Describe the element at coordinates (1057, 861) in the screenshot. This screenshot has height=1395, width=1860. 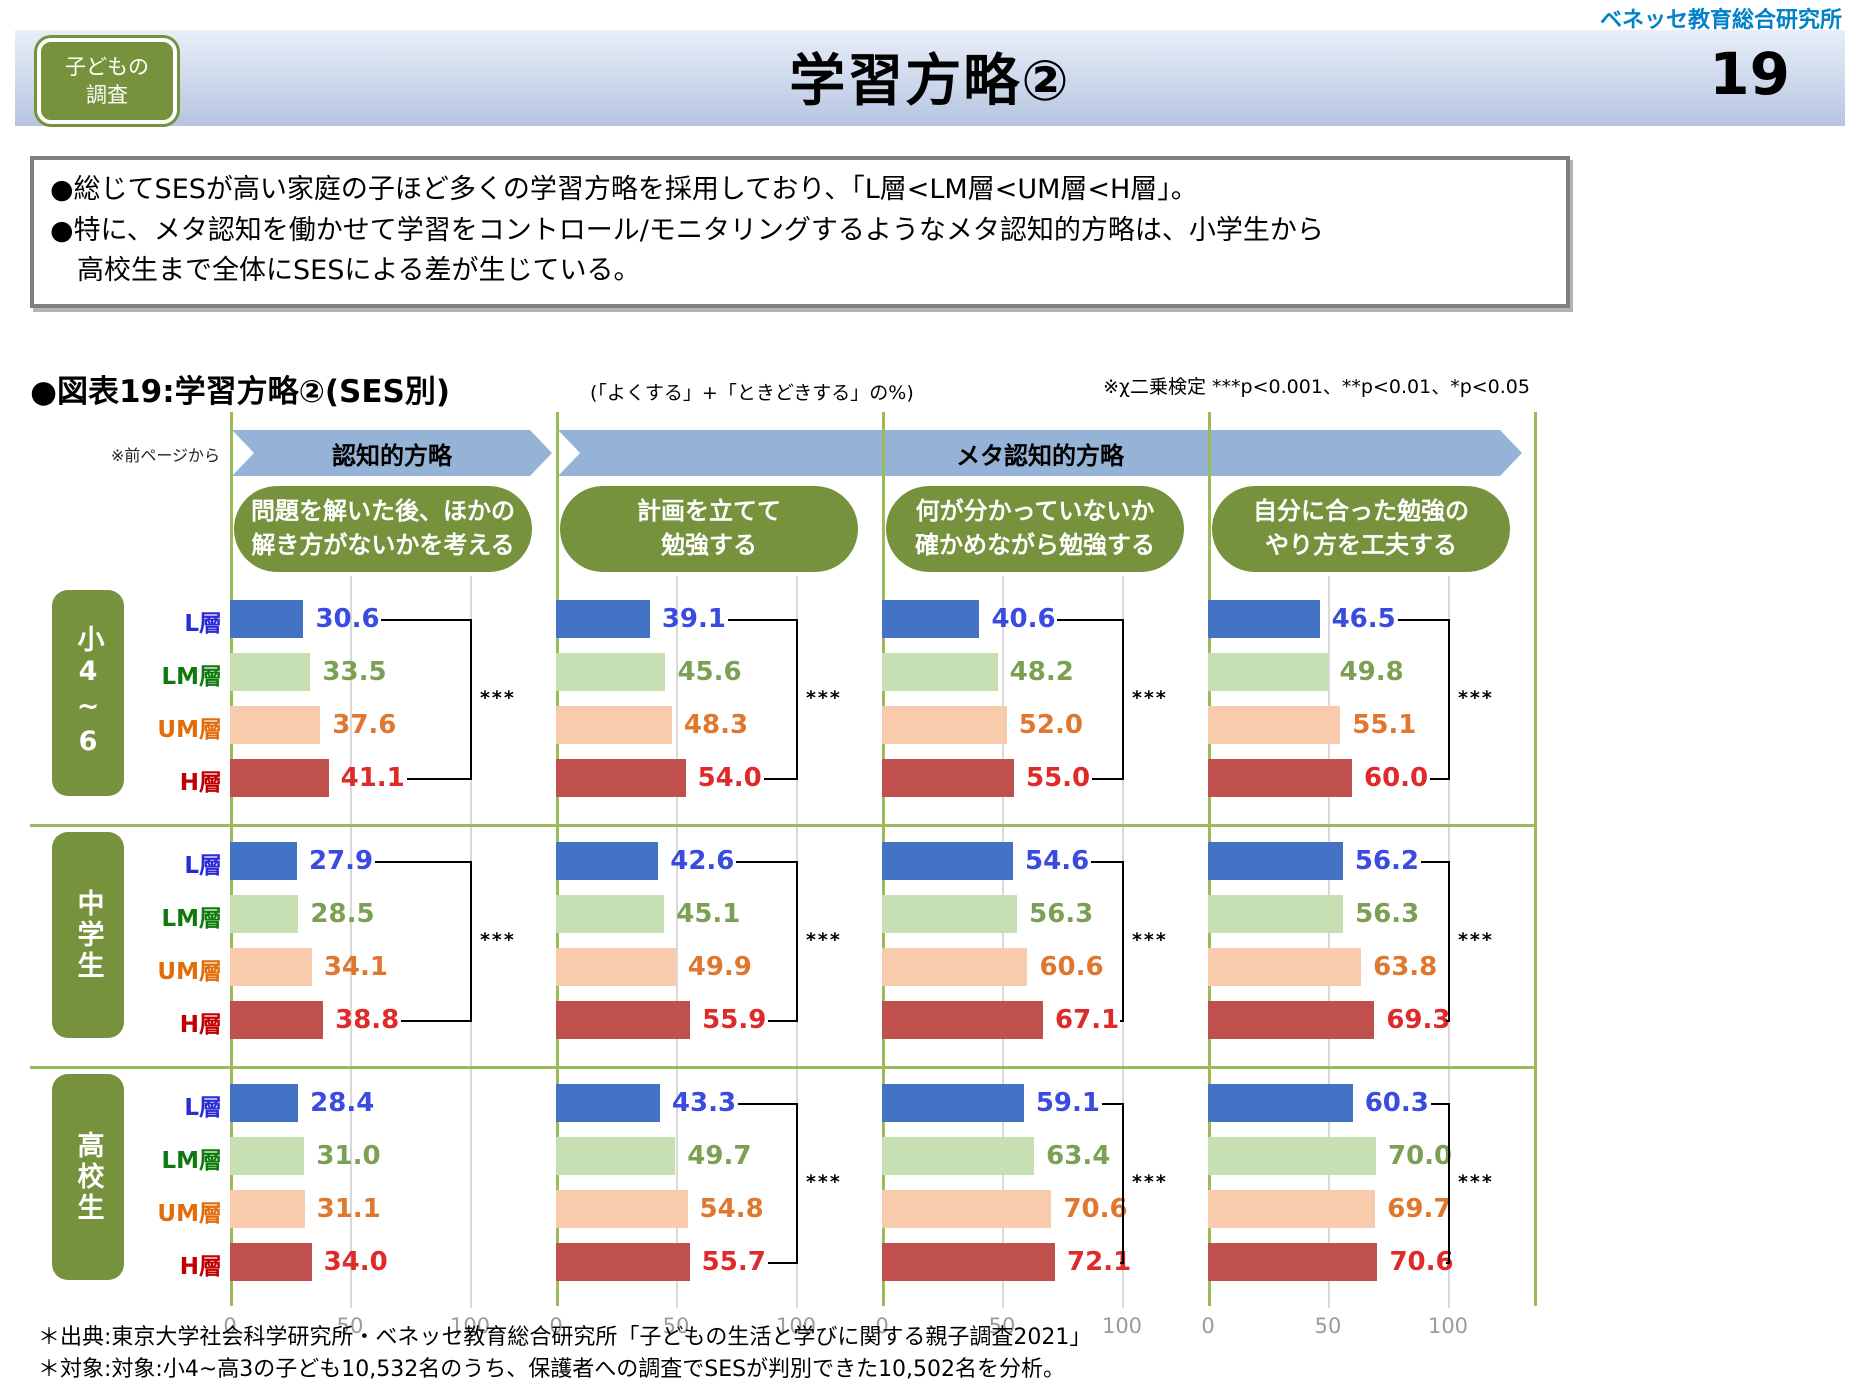
I see `bar-value-label: 54.6` at that location.